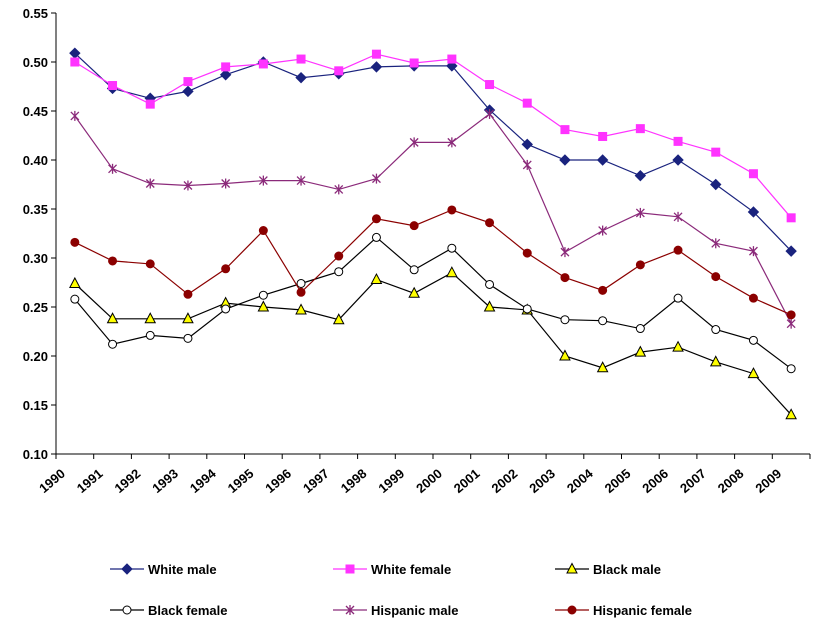 Image resolution: width=826 pixels, height=621 pixels. I want to click on legend-item: Black male, so click(608, 569).